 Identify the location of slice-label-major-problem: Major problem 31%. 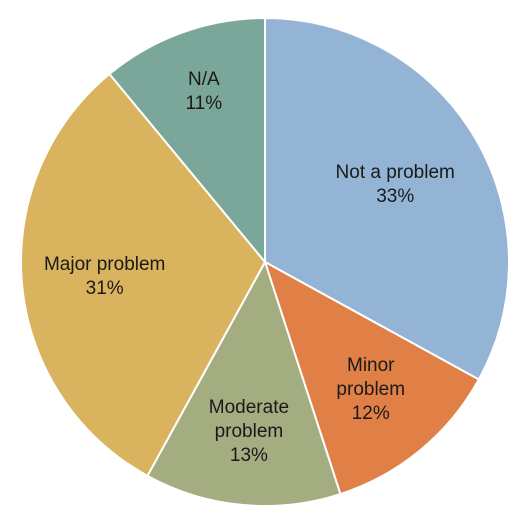
(104, 276).